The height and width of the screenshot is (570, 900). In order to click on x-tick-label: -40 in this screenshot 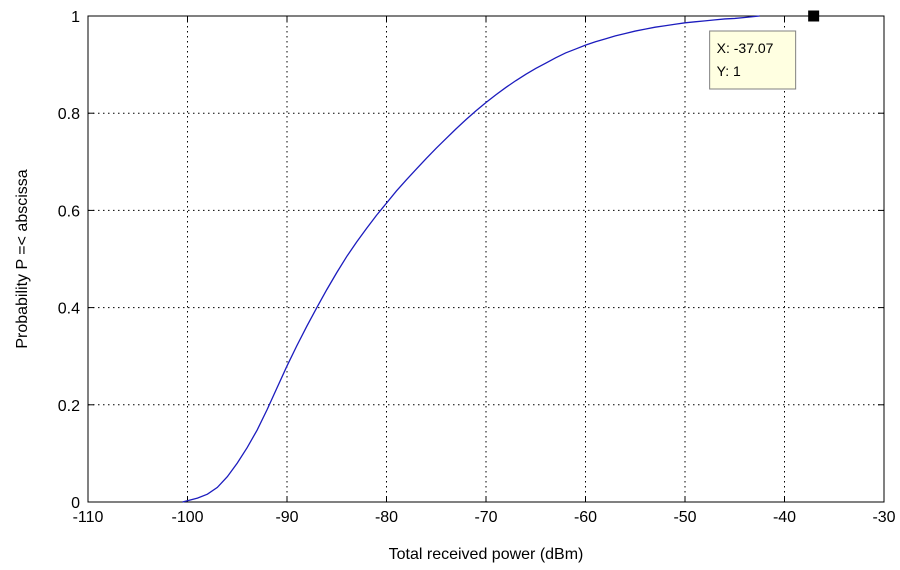, I will do `click(784, 517)`.